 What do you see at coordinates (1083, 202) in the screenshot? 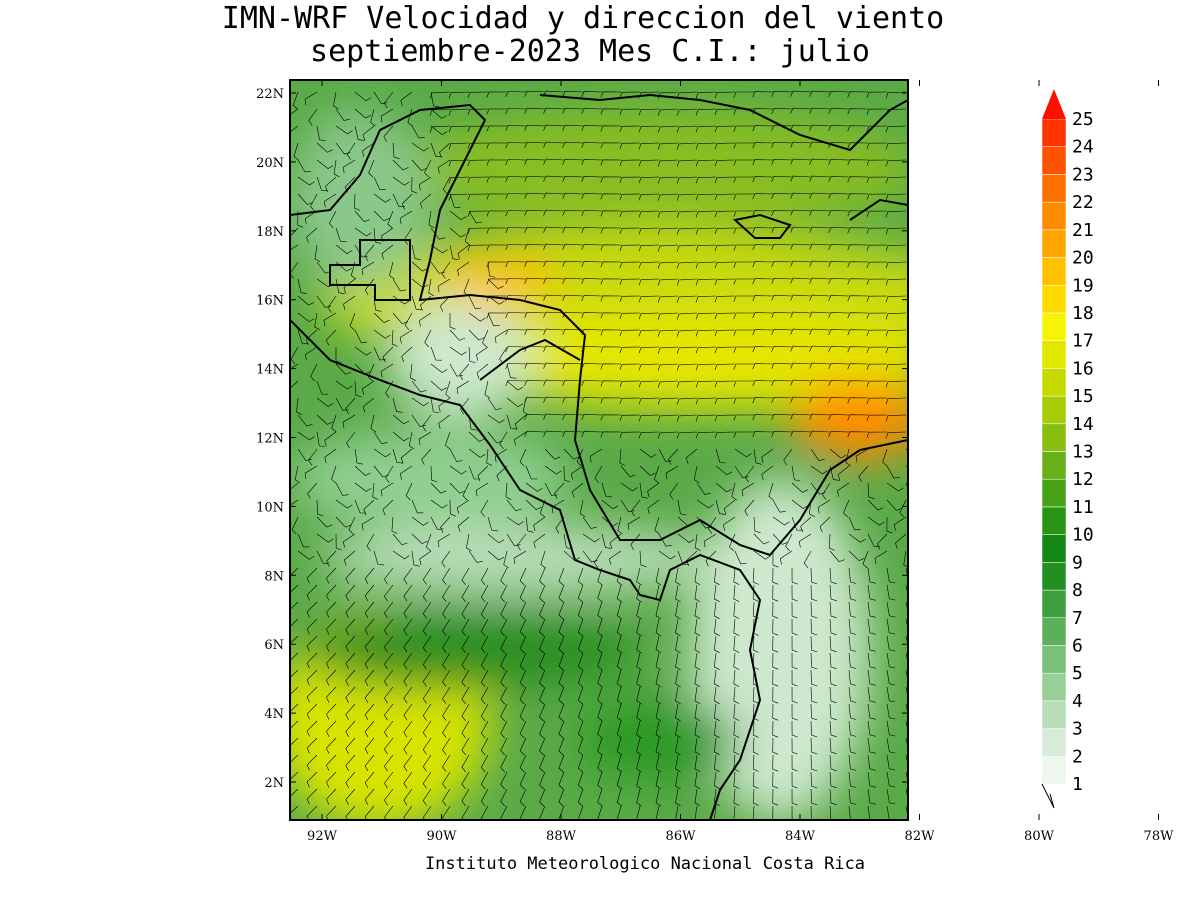
I see `colorbar-label: 22` at bounding box center [1083, 202].